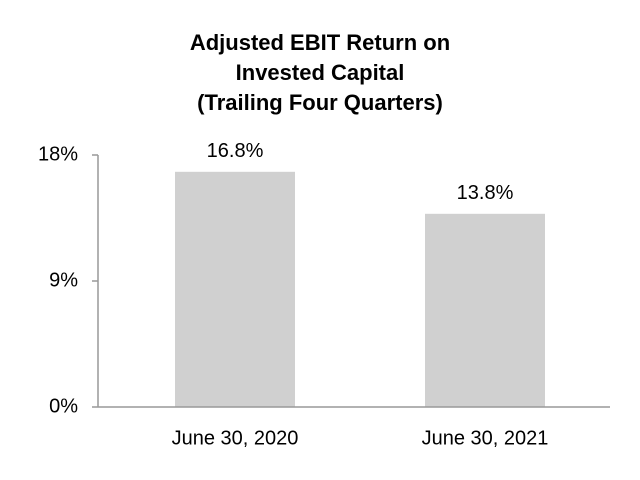  What do you see at coordinates (485, 438) in the screenshot?
I see `x-tick-label: June 30, 2021` at bounding box center [485, 438].